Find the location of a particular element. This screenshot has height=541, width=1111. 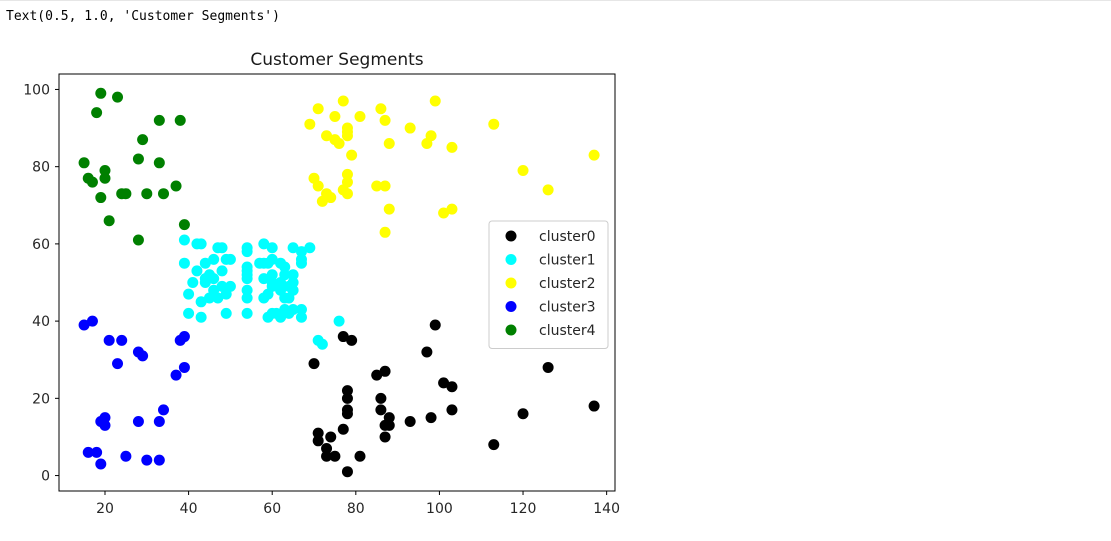

cluster2-legend-label: cluster2 is located at coordinates (567, 284).